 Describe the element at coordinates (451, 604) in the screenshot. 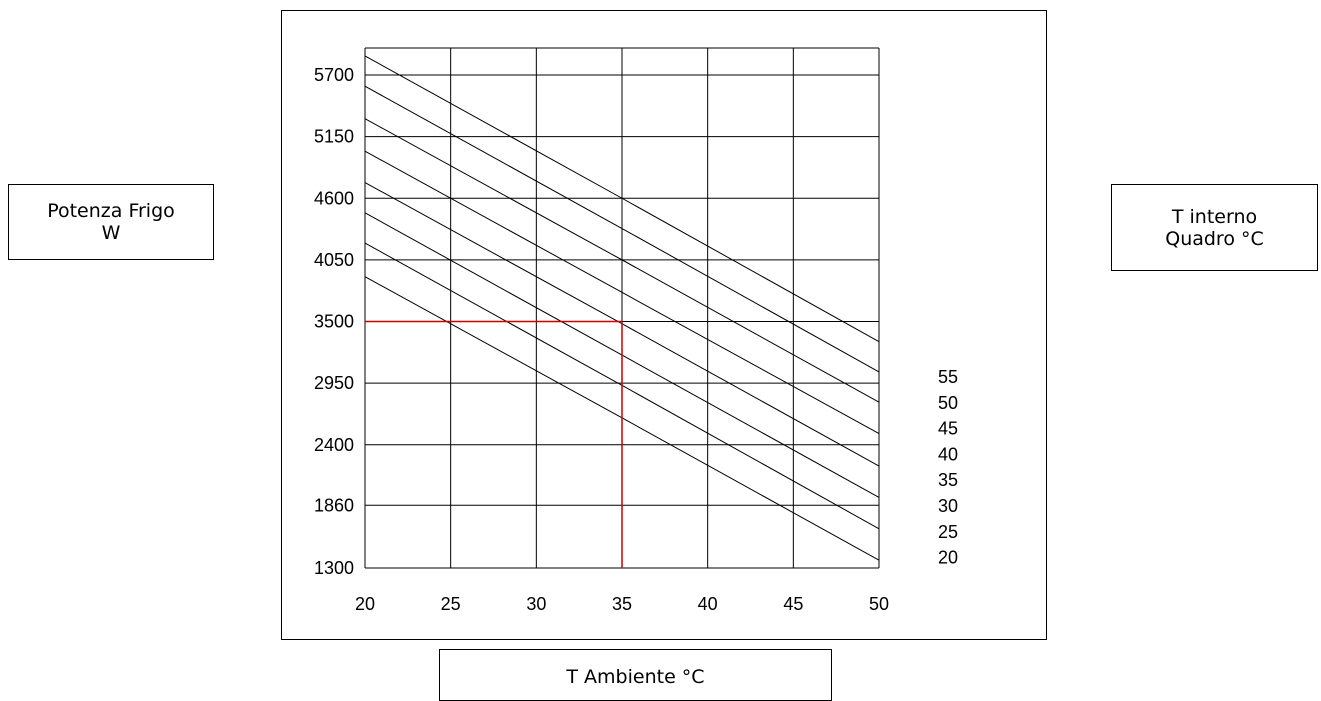

I see `x-tick-label: 25` at that location.